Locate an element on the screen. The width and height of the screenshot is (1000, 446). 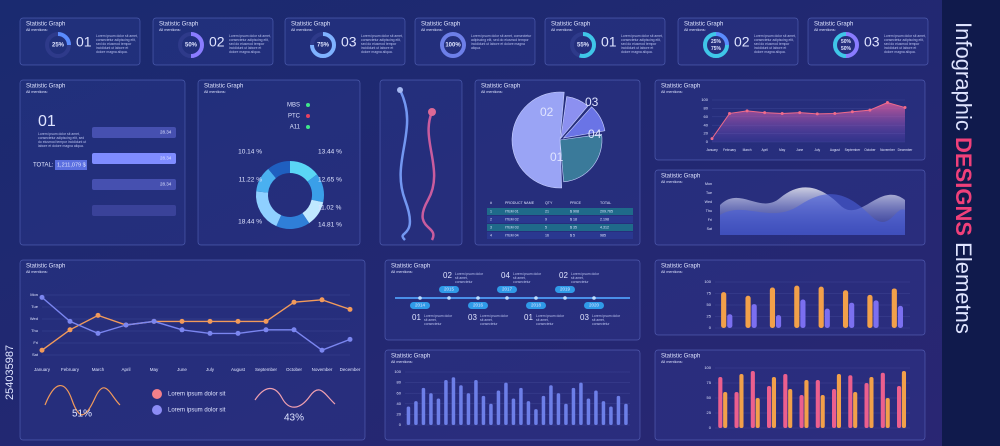
table-cell: $ 908 is located at coordinates (574, 211).